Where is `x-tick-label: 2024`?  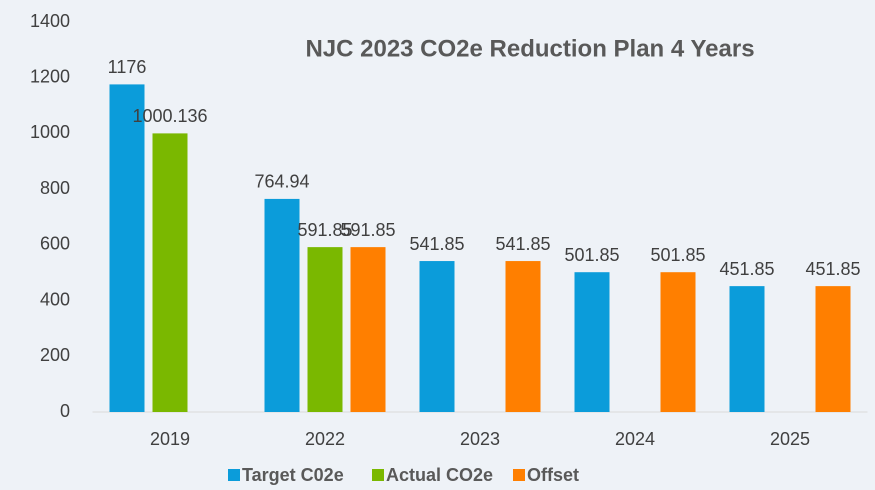 x-tick-label: 2024 is located at coordinates (635, 439).